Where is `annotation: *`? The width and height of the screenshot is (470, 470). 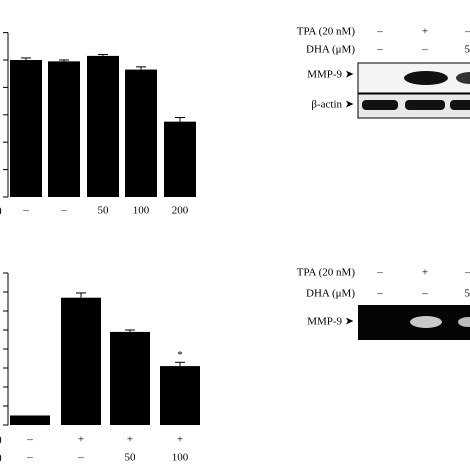 annotation: * is located at coordinates (180, 355).